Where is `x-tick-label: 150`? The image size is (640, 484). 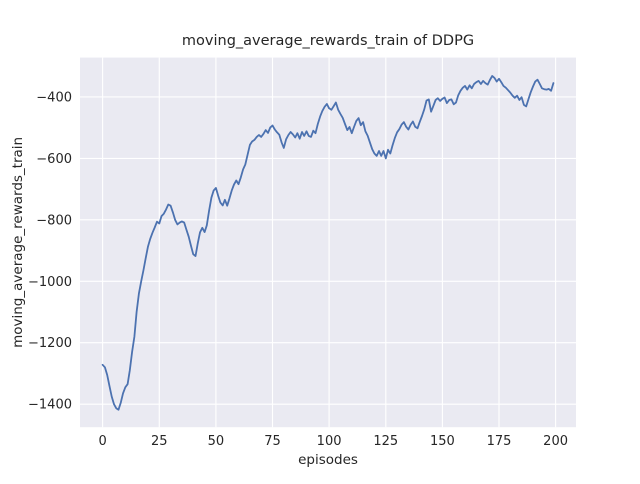 x-tick-label: 150 is located at coordinates (442, 441).